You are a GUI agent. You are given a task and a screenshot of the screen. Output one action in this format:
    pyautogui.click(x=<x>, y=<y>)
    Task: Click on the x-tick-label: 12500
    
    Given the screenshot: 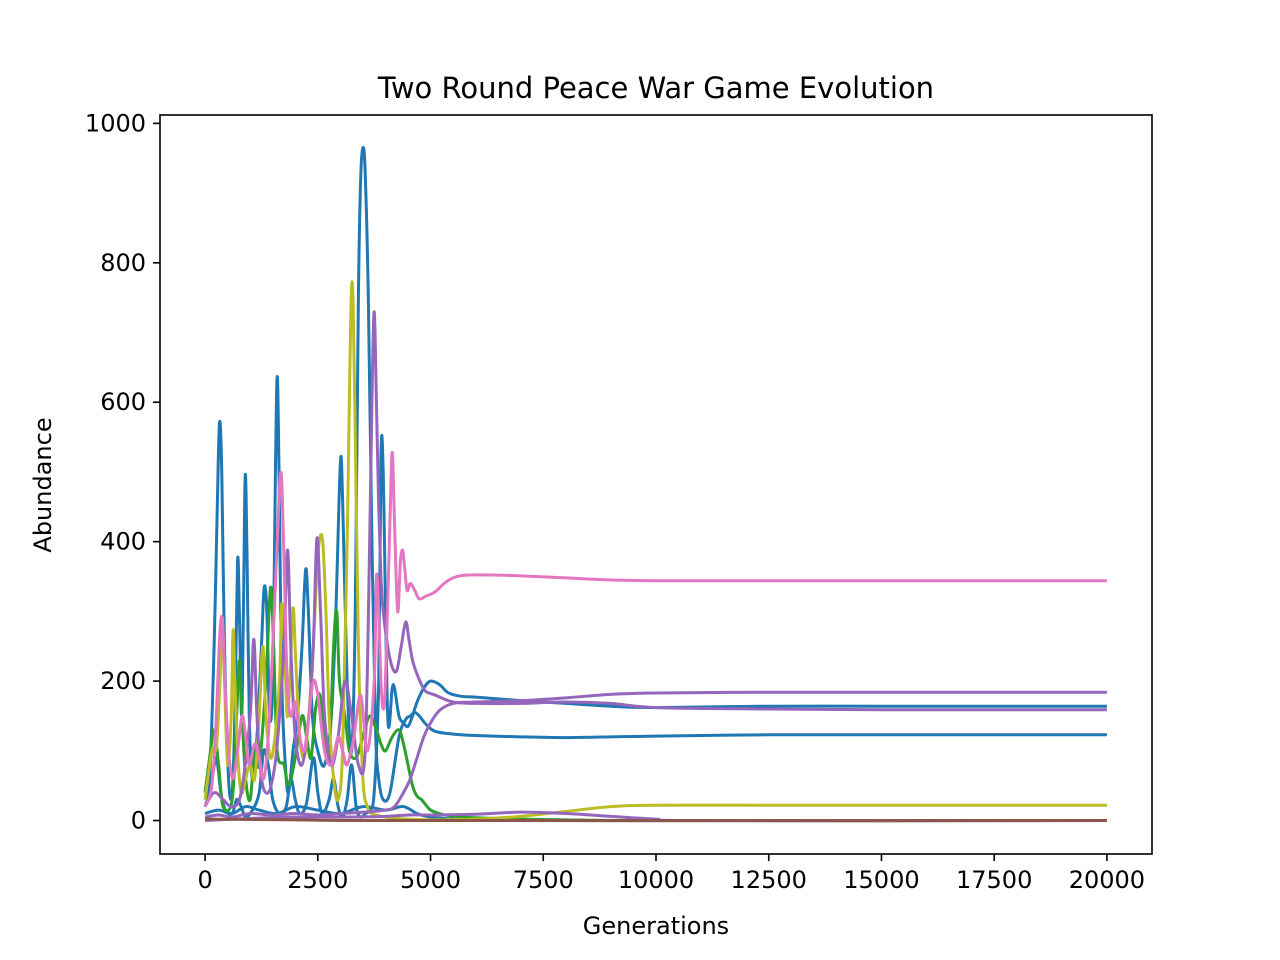 What is the action you would take?
    pyautogui.click(x=769, y=880)
    